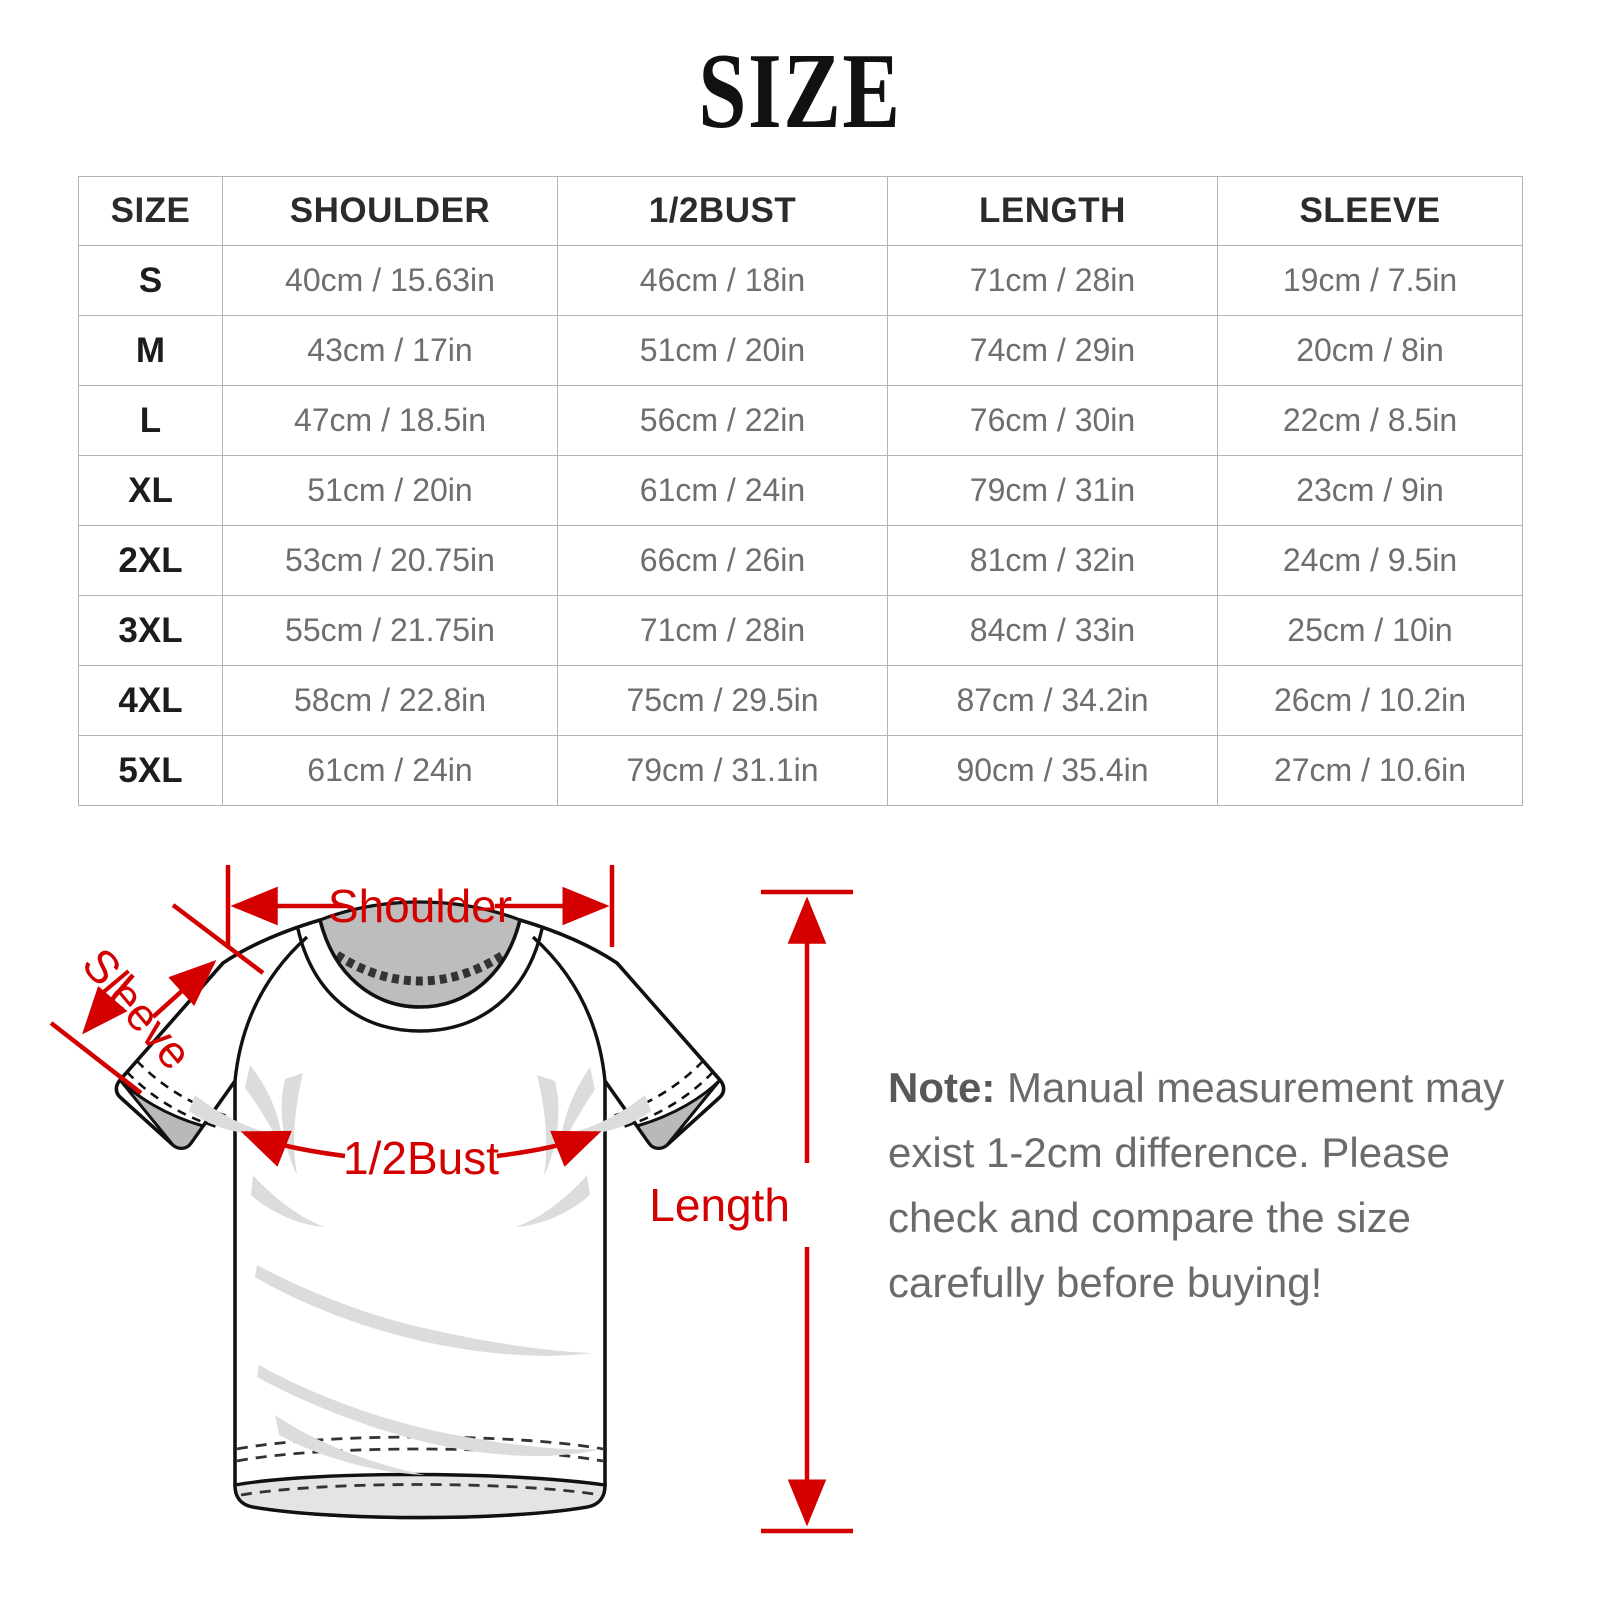 This screenshot has height=1600, width=1600. What do you see at coordinates (569, 1008) in the screenshot?
I see `right-shoulder-seam` at bounding box center [569, 1008].